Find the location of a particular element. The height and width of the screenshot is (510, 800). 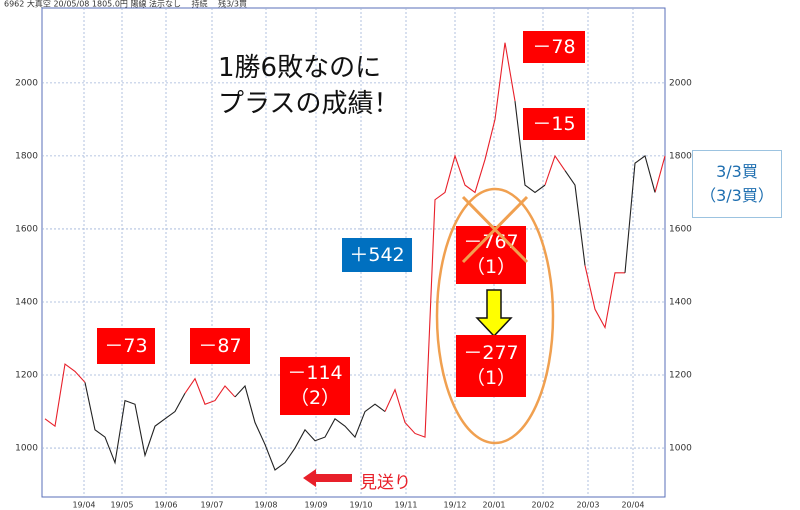

annotation-text: （2） is located at coordinates (315, 398).